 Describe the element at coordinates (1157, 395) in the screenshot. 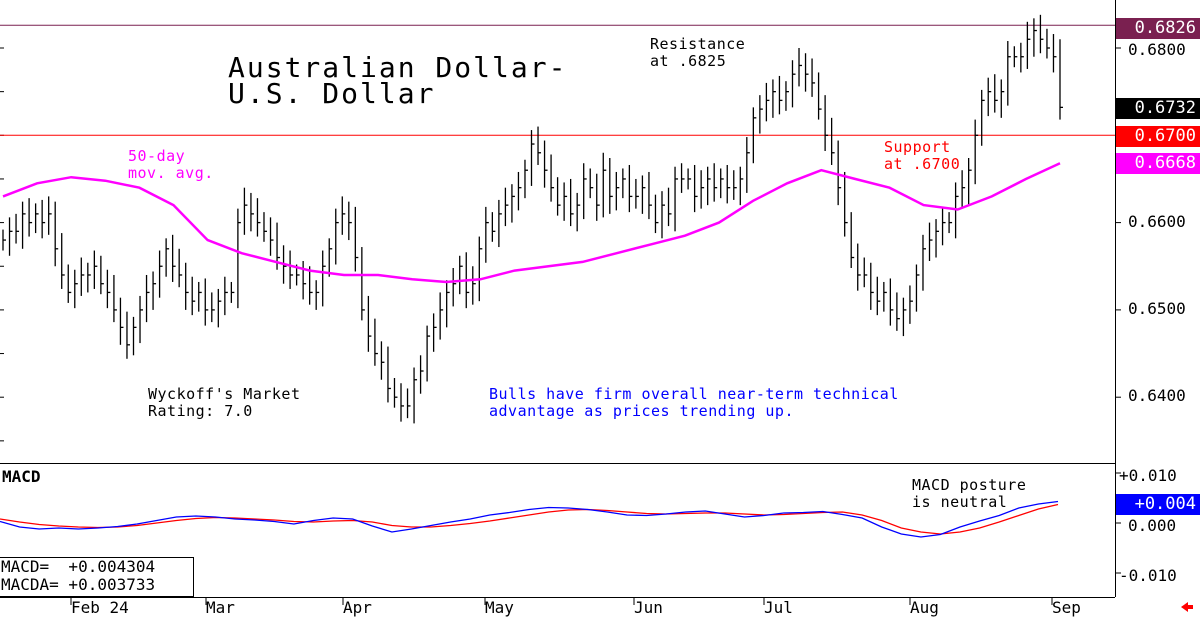

I see `price-tick-label: 0.6400` at that location.